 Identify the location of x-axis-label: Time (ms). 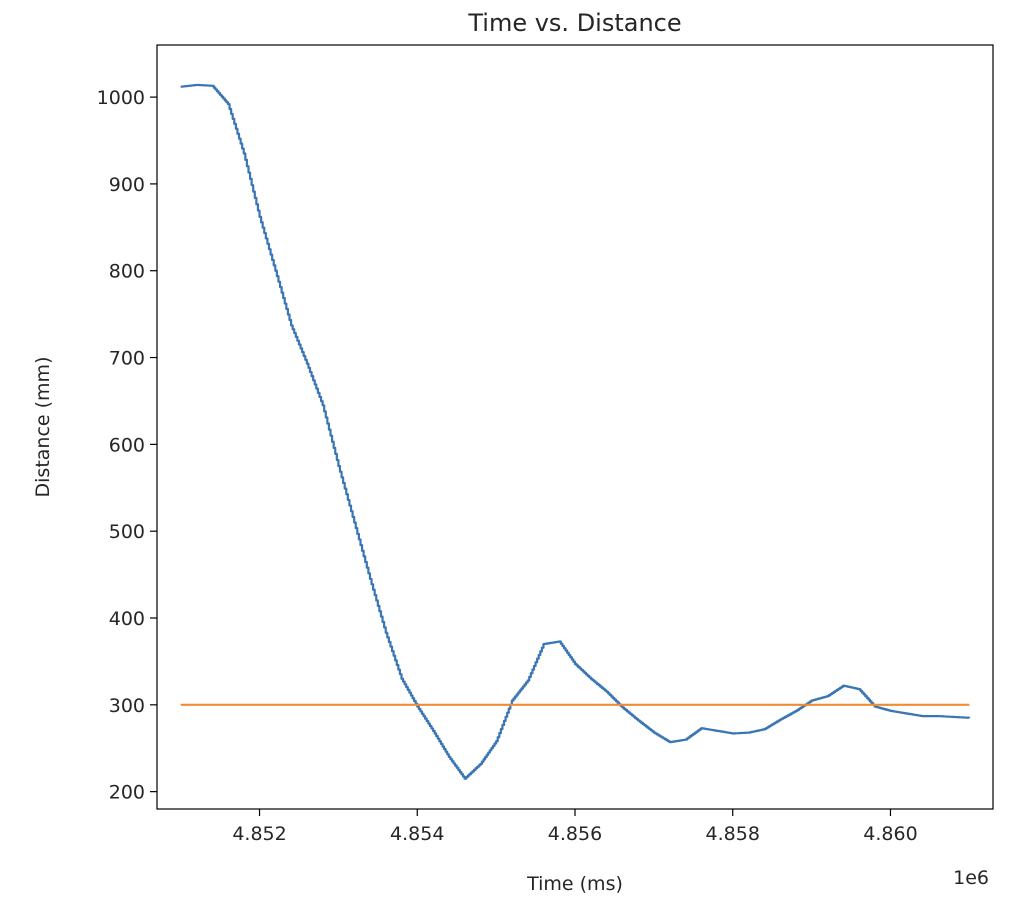
(574, 884).